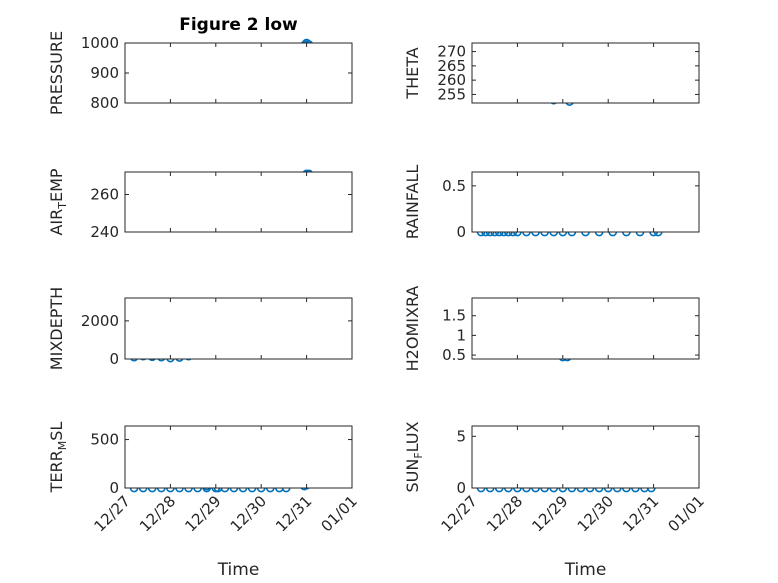  I want to click on y-tick-label: 800, so click(104, 103).